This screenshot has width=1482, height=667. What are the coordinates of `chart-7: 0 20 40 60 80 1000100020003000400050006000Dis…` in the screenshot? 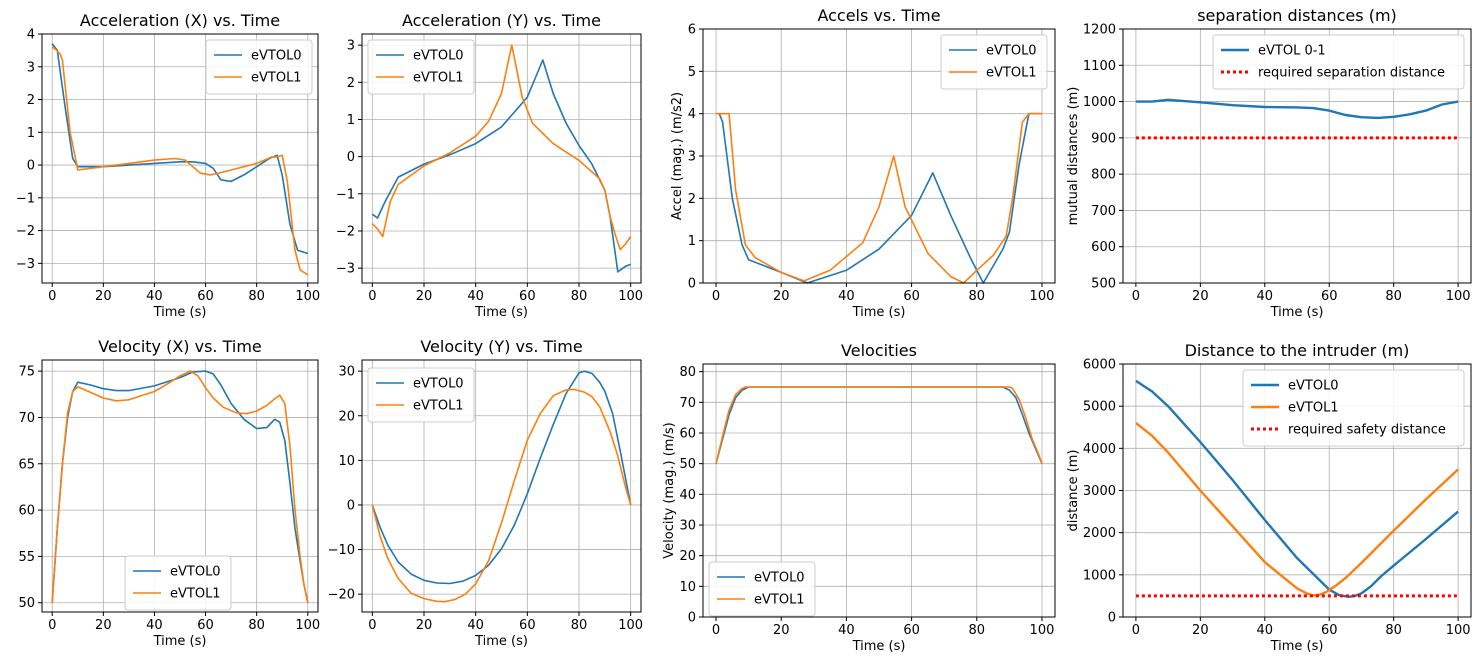 It's located at (1269, 497).